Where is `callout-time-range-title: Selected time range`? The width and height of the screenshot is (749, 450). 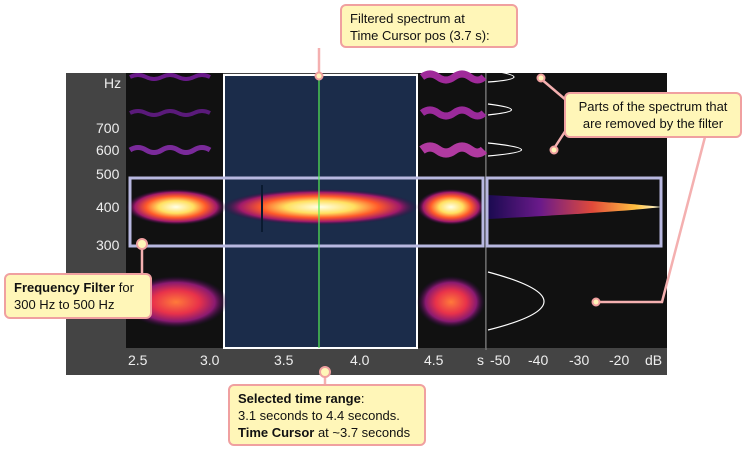
callout-time-range-title: Selected time range is located at coordinates (299, 398).